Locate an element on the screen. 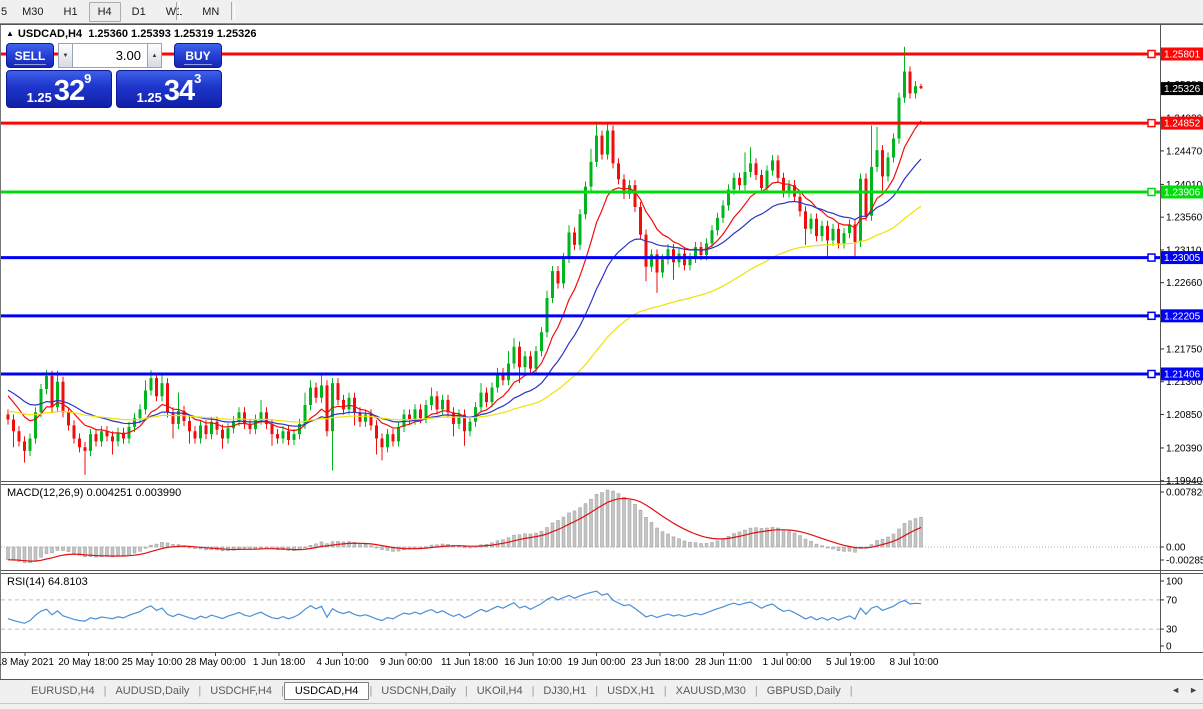  timeframe-button-mn: MN is located at coordinates (211, 11).